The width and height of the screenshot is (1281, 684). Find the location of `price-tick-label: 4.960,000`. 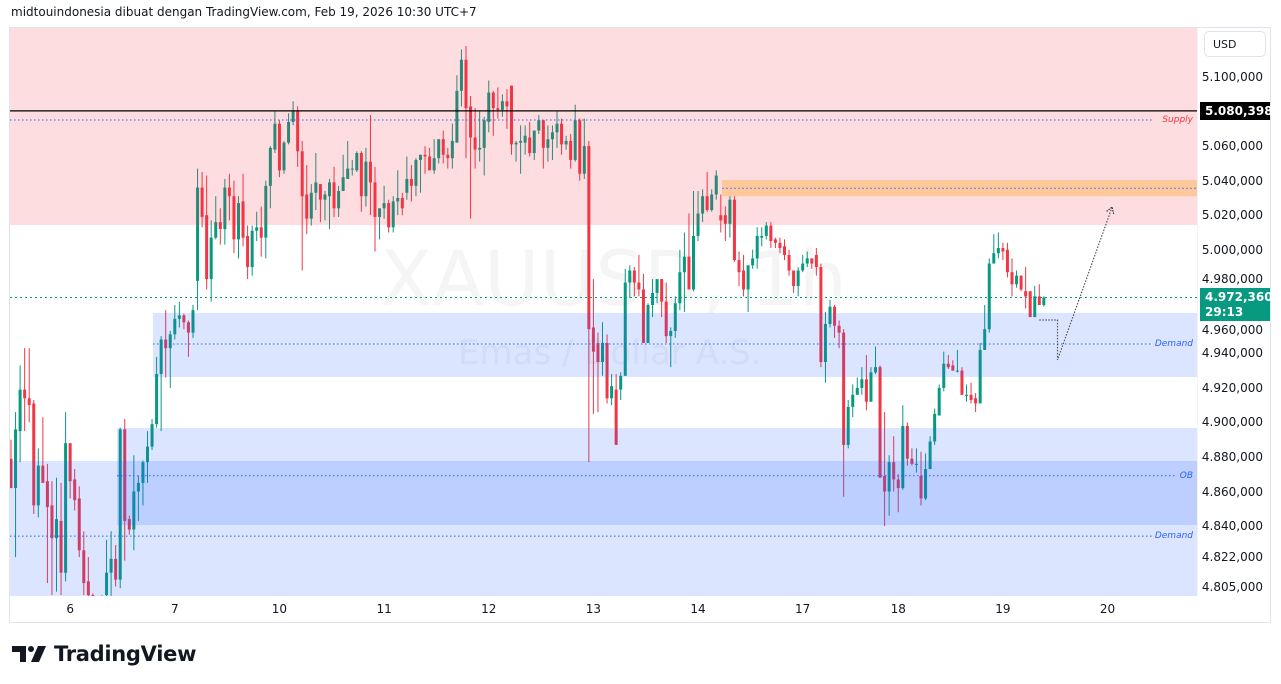

price-tick-label: 4.960,000 is located at coordinates (1232, 330).